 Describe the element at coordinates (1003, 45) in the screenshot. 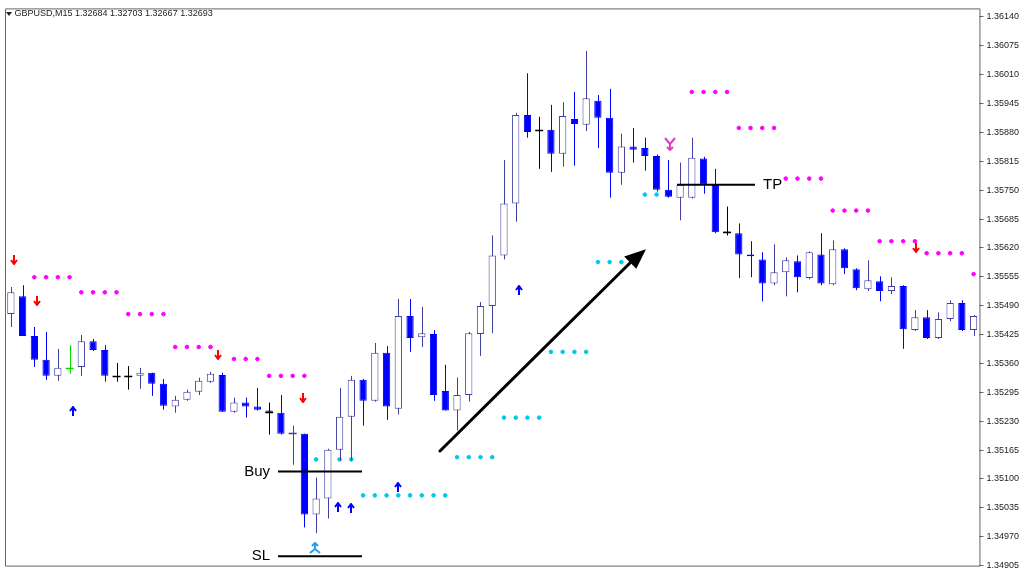

I see `y-tick-label: 1.36075` at that location.